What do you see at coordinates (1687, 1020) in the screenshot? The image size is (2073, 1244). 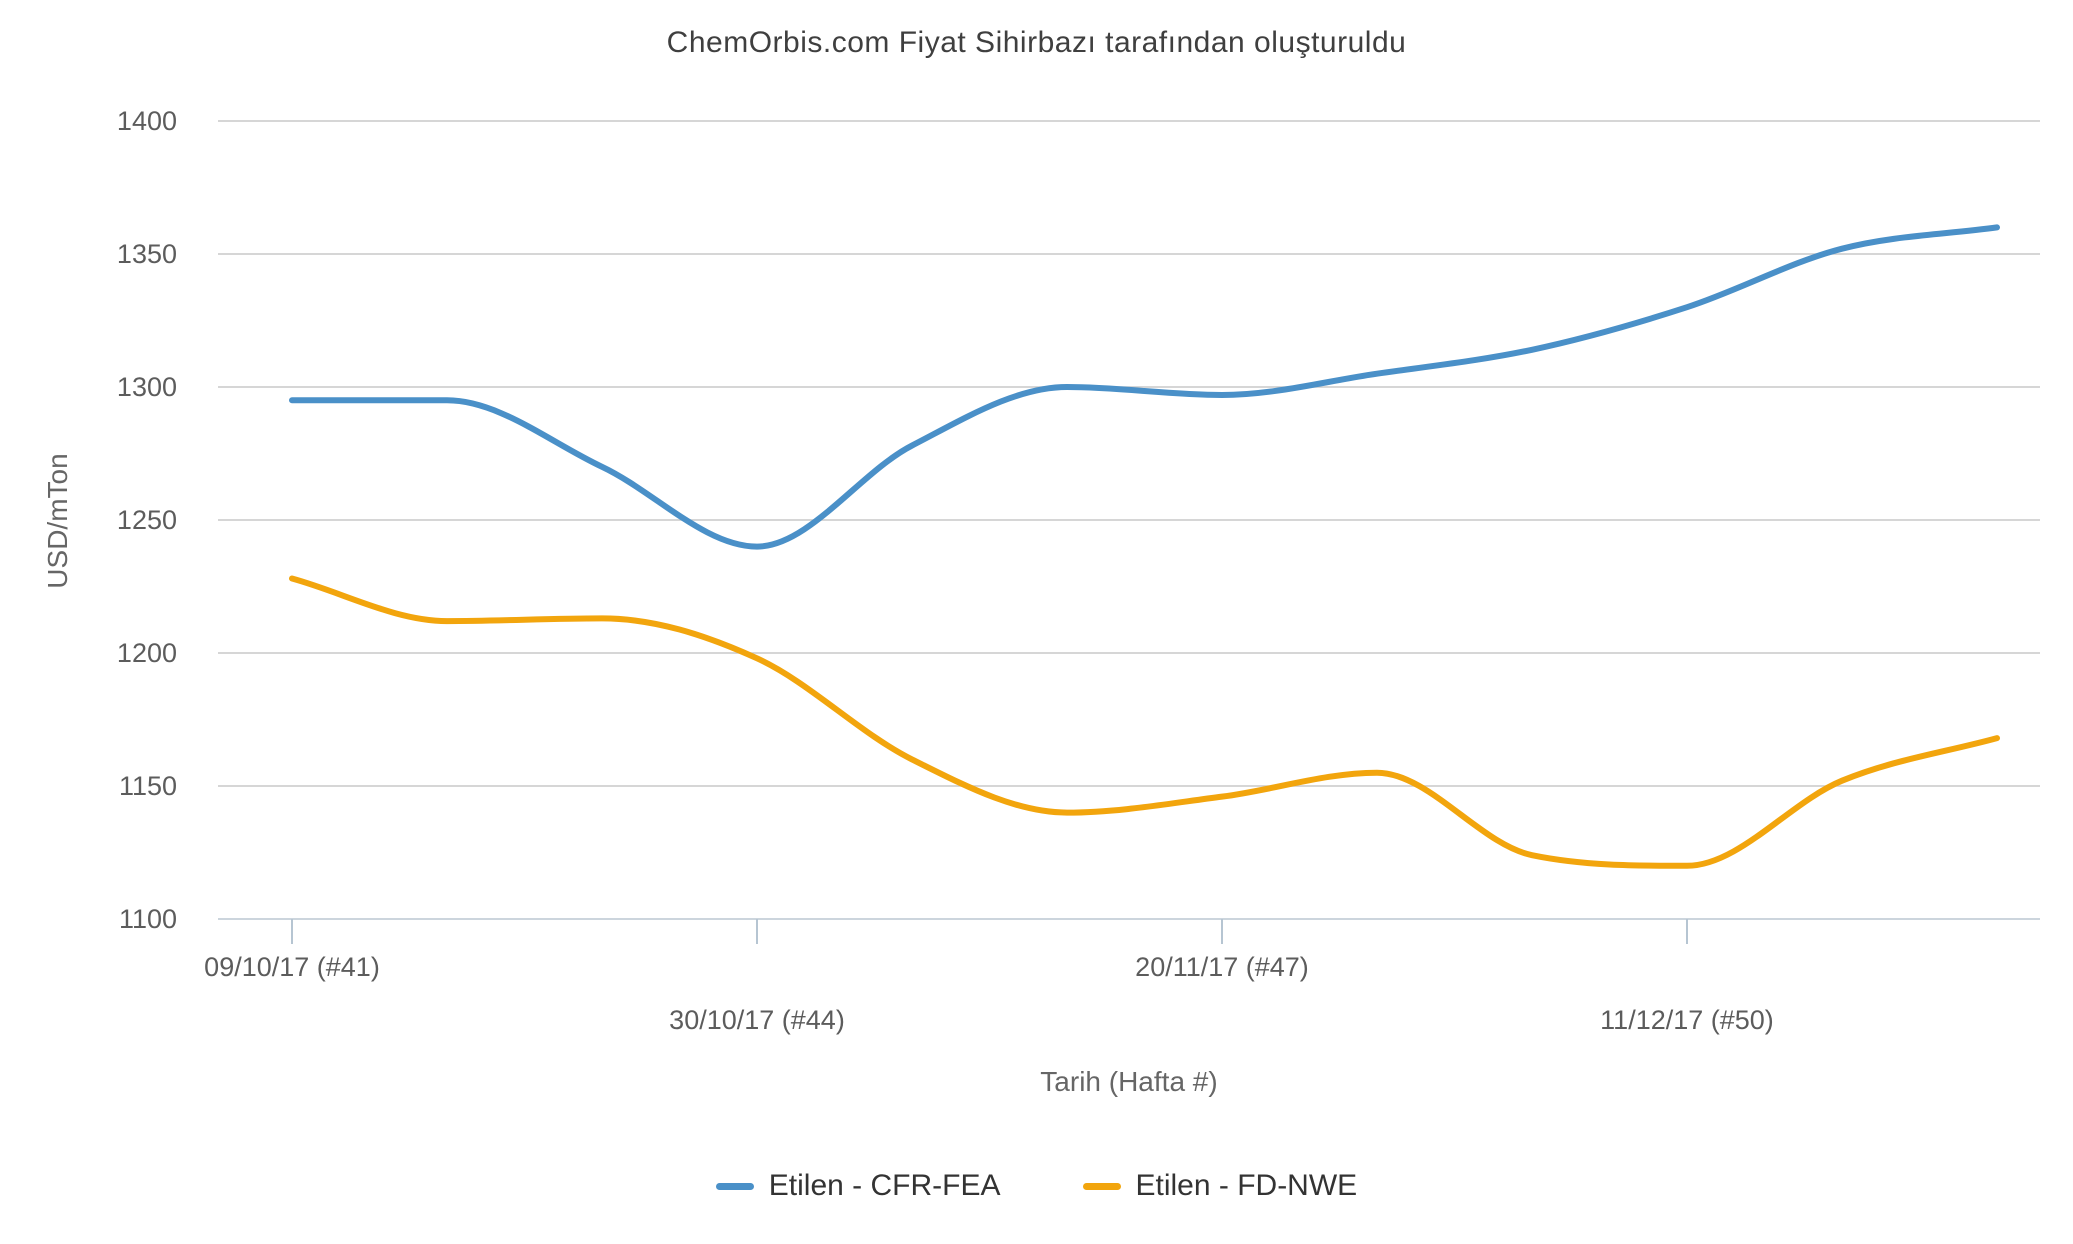 I see `x-tick-label: 11/12/17 (#50)` at bounding box center [1687, 1020].